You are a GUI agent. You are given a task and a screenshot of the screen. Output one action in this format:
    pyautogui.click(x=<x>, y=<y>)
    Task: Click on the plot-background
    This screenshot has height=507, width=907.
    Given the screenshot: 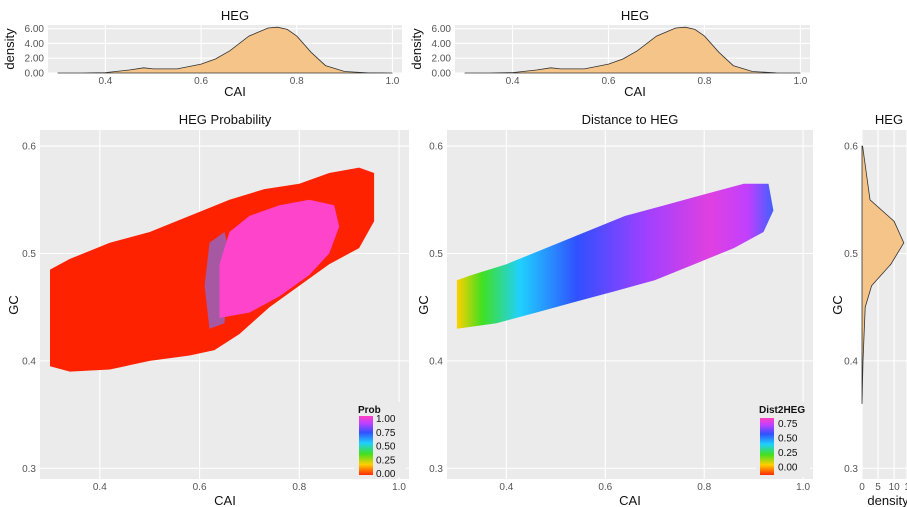 What is the action you would take?
    pyautogui.click(x=884, y=304)
    